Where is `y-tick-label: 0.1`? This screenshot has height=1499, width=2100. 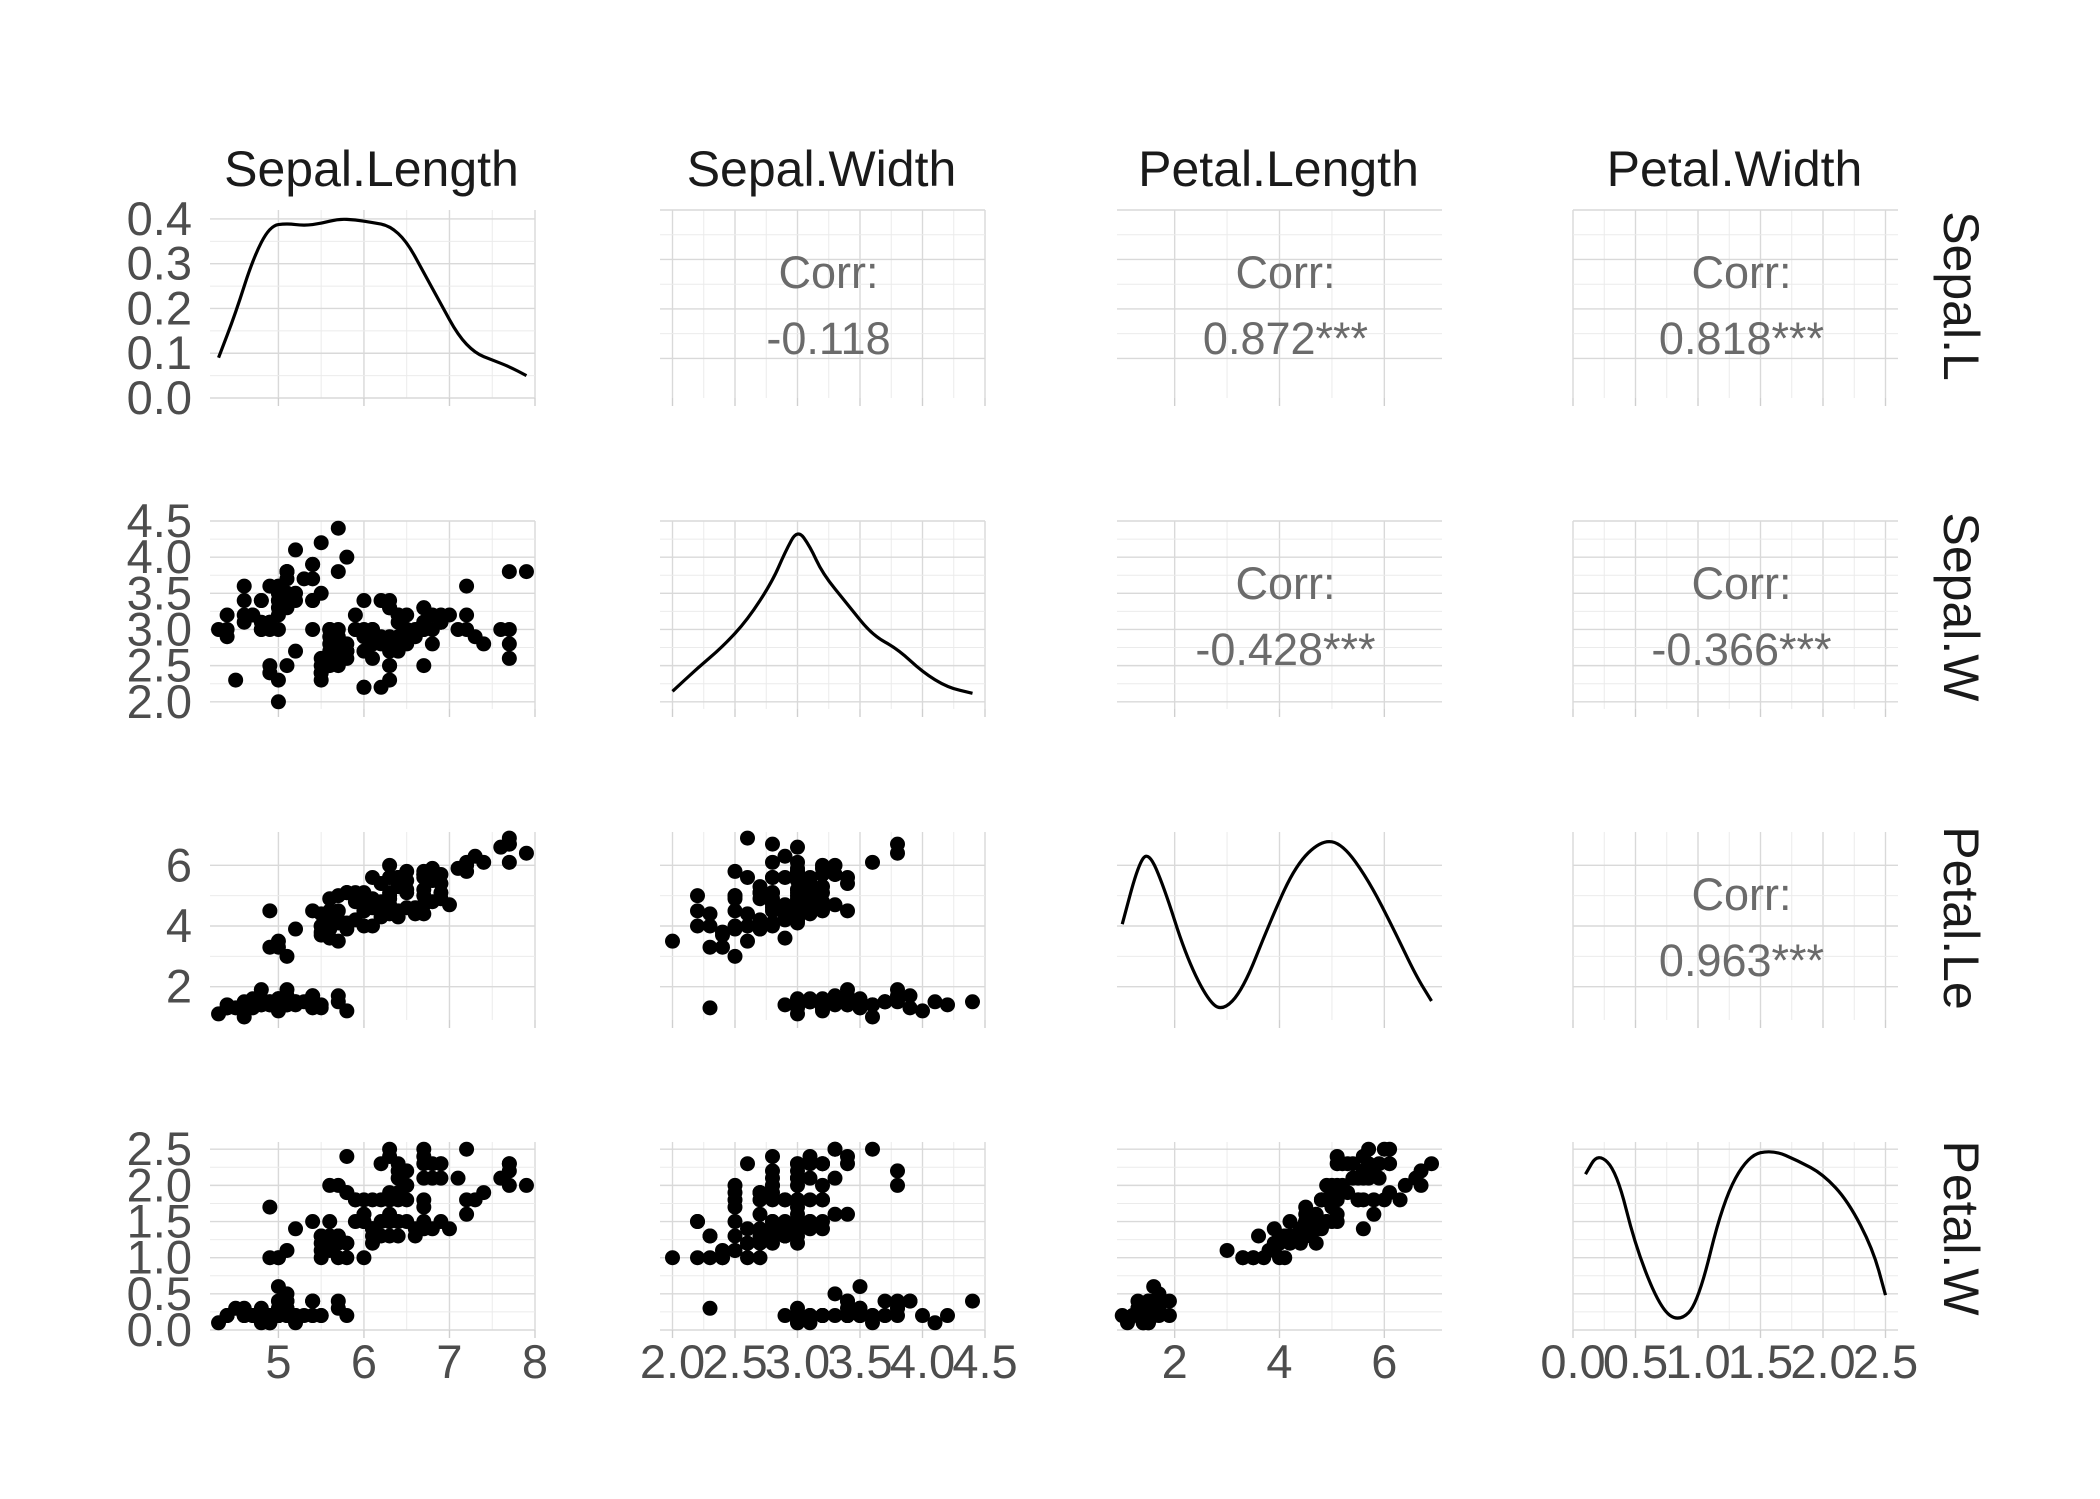 y-tick-label: 0.1 is located at coordinates (159, 352).